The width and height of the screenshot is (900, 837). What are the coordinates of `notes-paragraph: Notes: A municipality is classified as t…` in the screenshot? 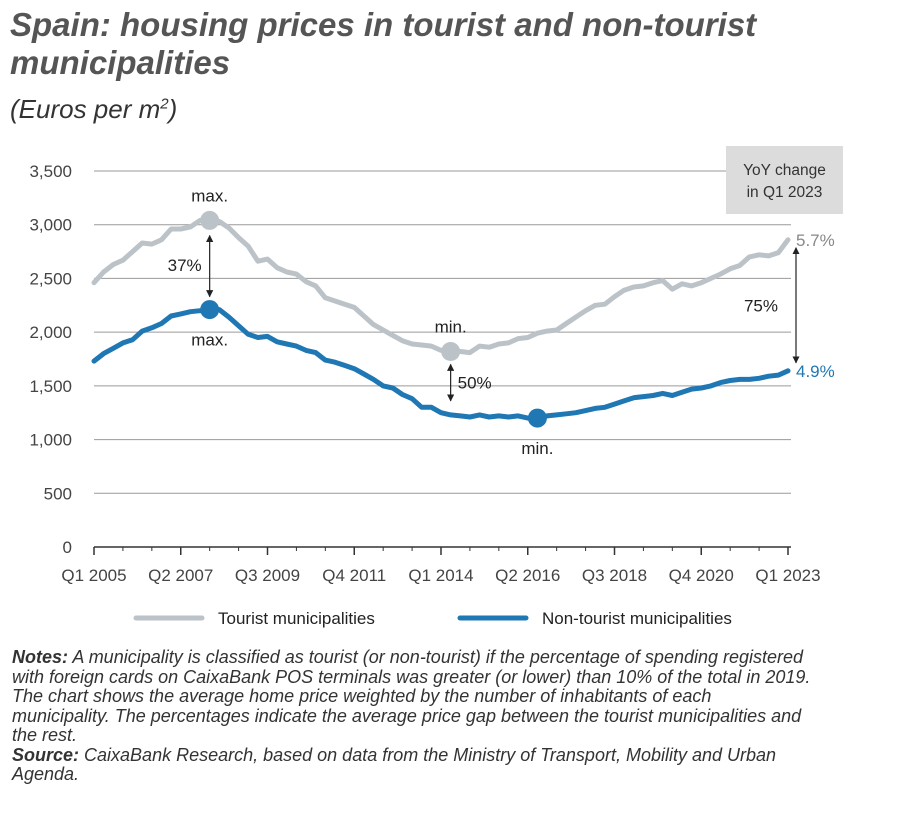 It's located at (412, 696).